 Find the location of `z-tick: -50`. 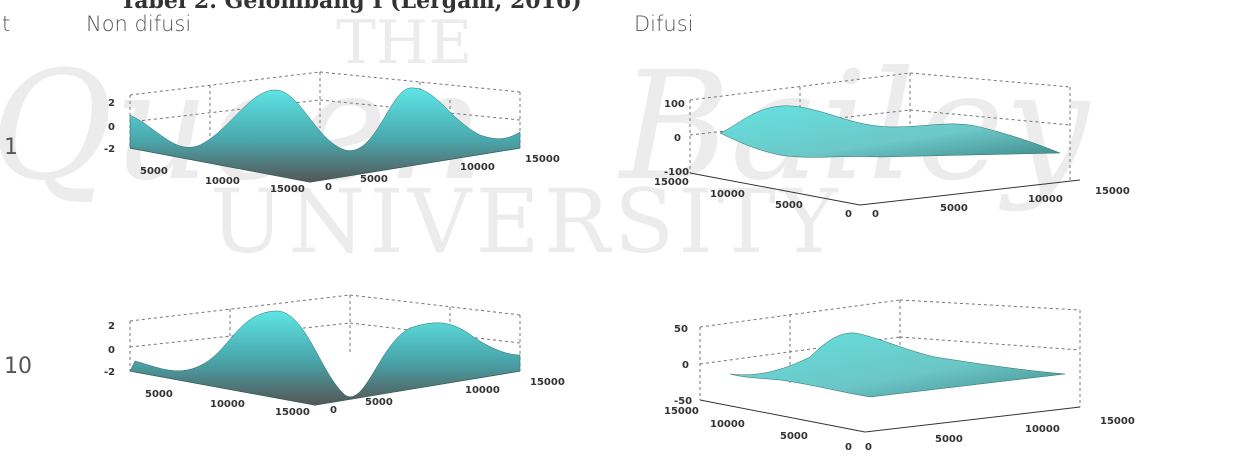

z-tick: -50 is located at coordinates (683, 401).